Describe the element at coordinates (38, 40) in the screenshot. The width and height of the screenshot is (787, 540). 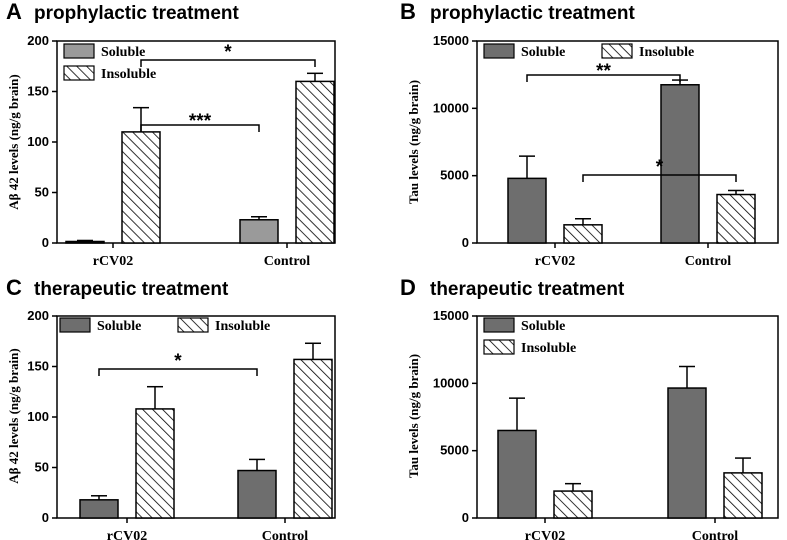
I see `panel-a-ytick-label: 200` at that location.